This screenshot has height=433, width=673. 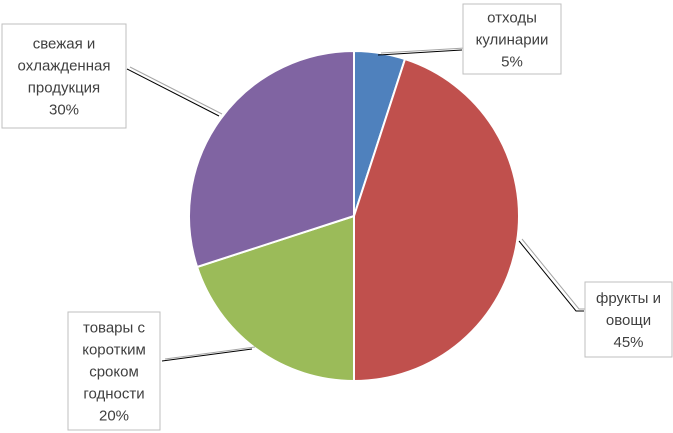 What do you see at coordinates (628, 298) in the screenshot?
I see `data-label-text-1-0: фрукты и` at bounding box center [628, 298].